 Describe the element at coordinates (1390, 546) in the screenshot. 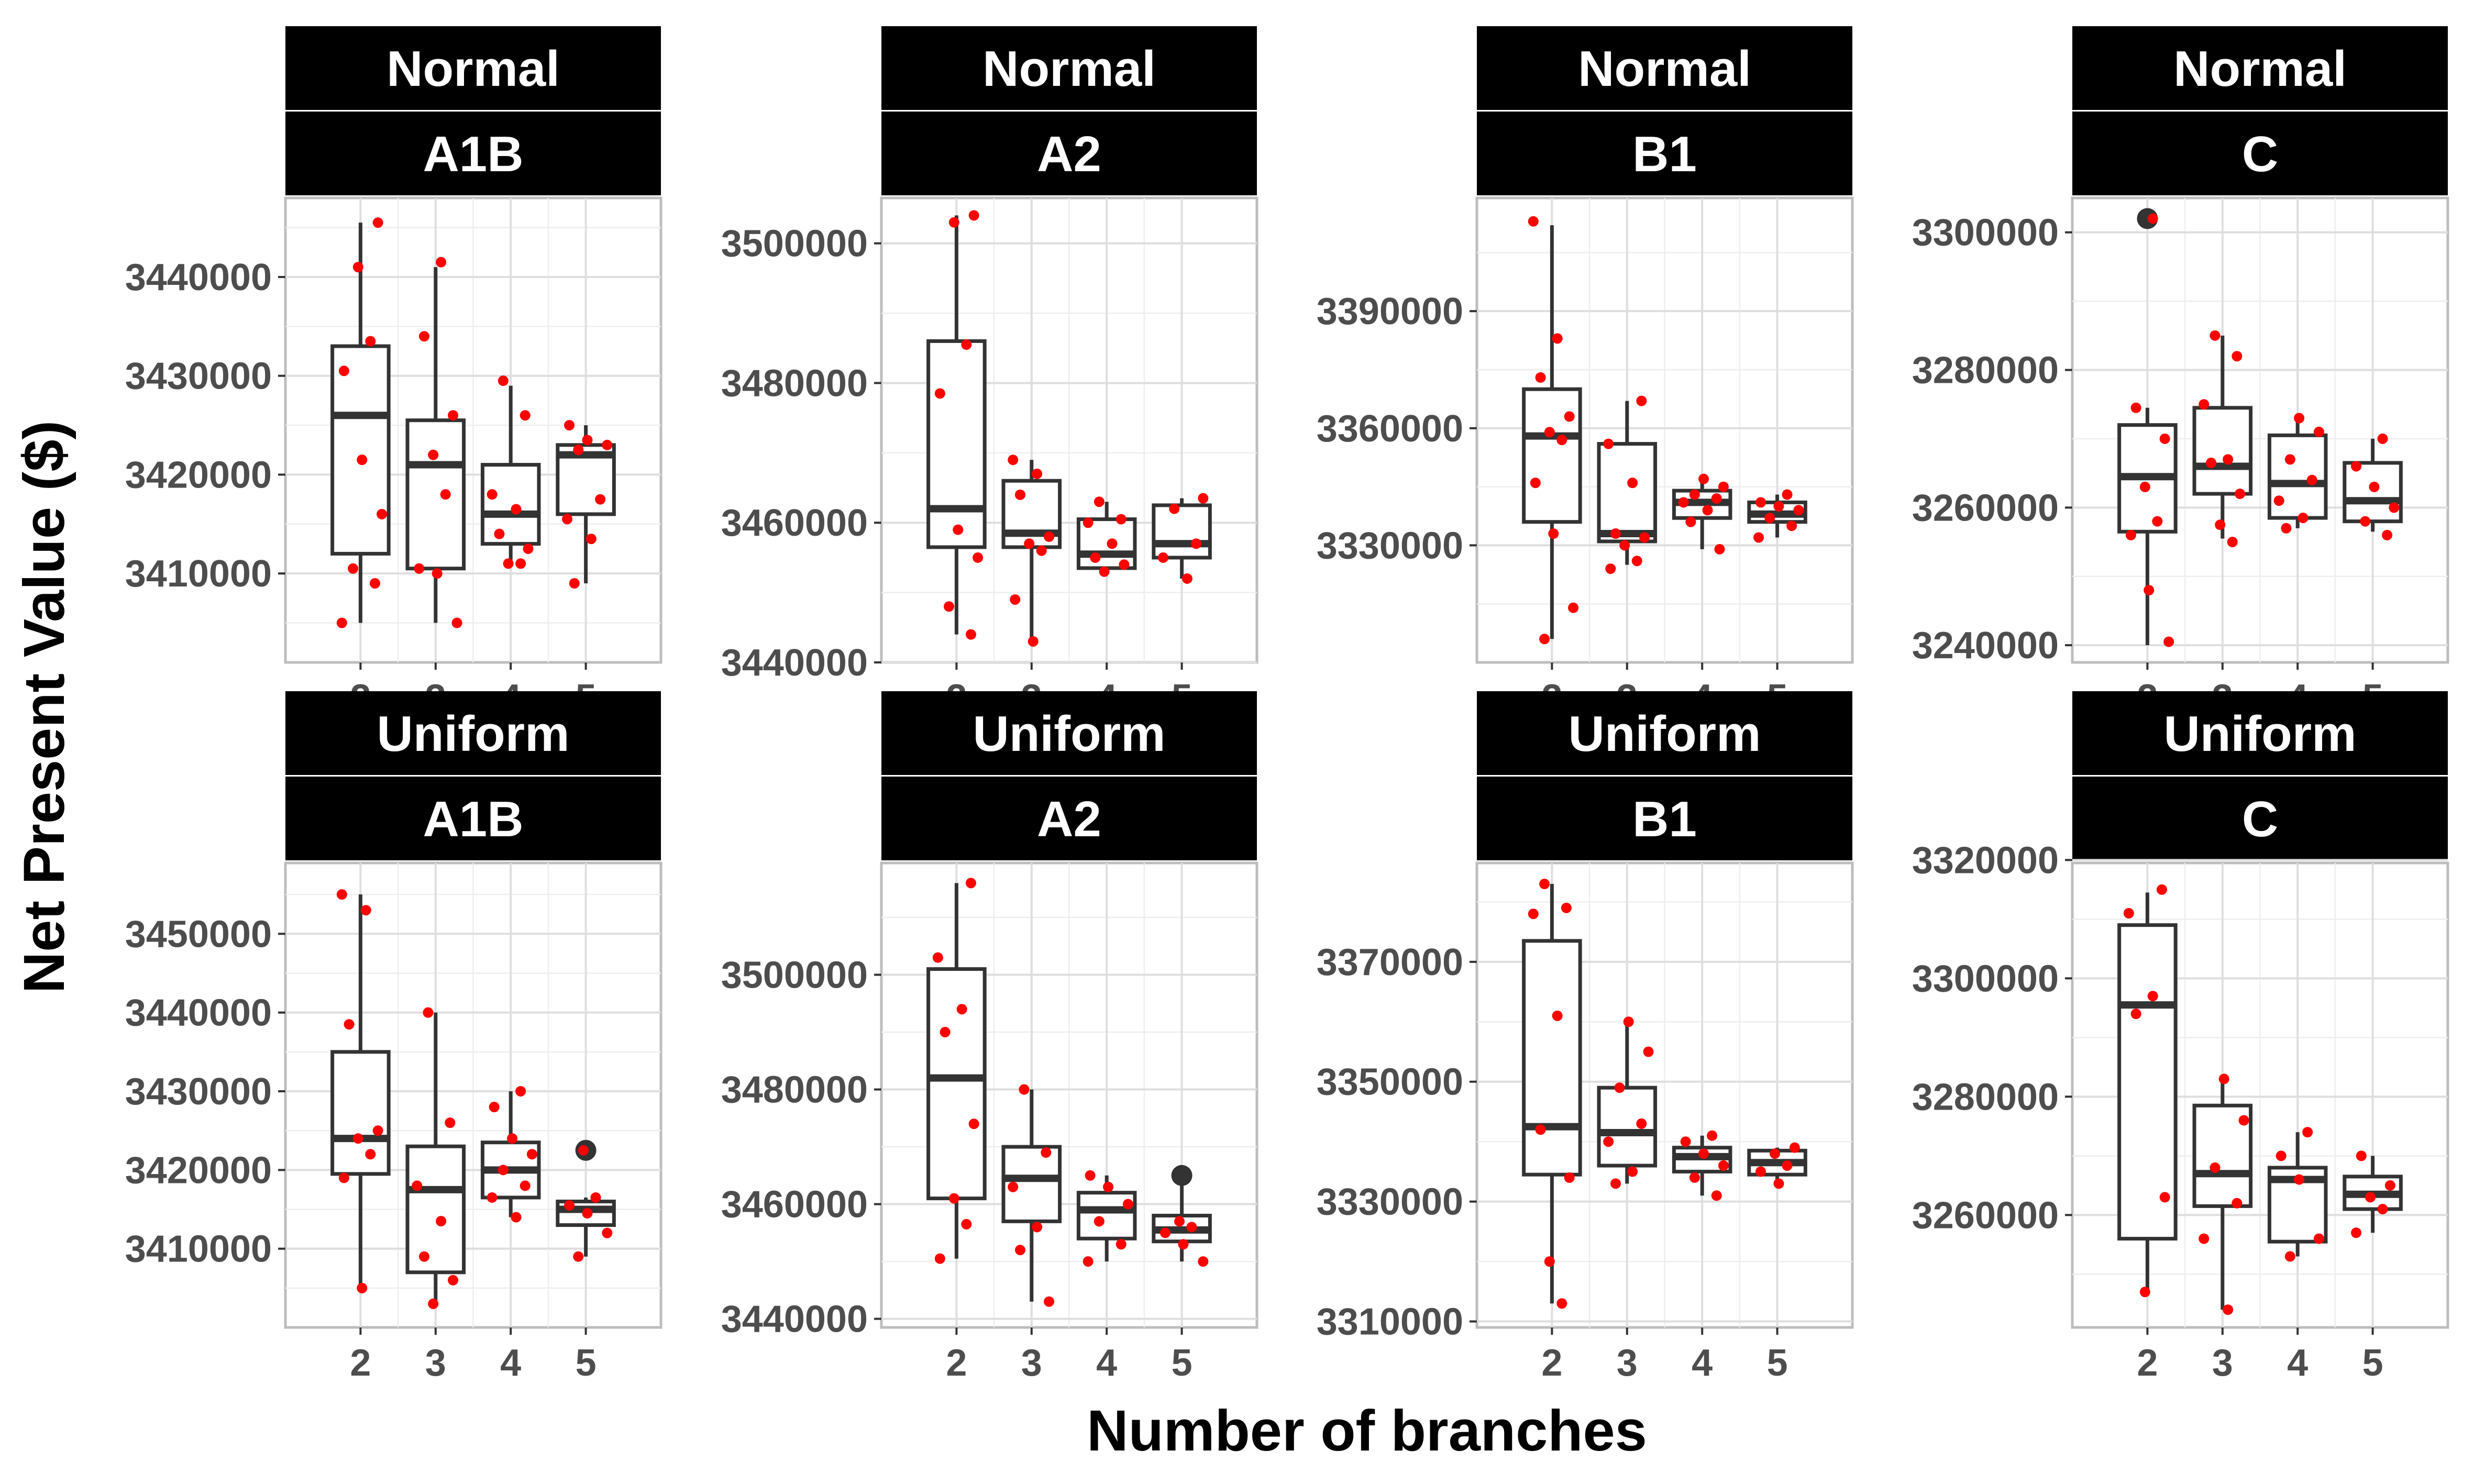

I see `y-tick-label: 3330000` at that location.